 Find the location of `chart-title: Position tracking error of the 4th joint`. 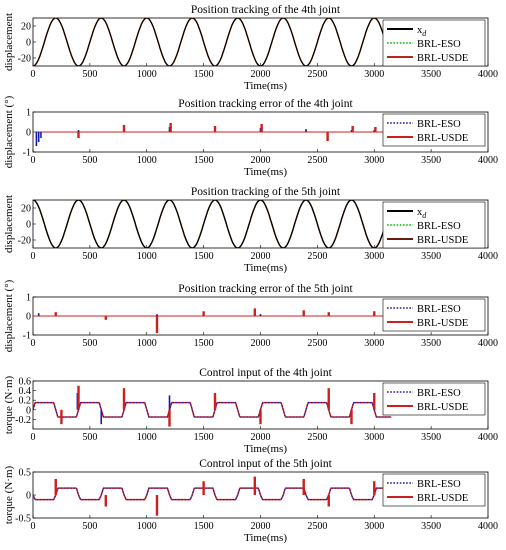

chart-title: Position tracking error of the 4th joint is located at coordinates (265, 104).